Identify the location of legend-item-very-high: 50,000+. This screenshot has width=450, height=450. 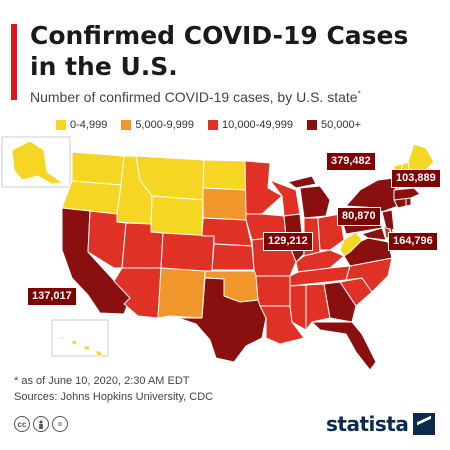
(334, 125).